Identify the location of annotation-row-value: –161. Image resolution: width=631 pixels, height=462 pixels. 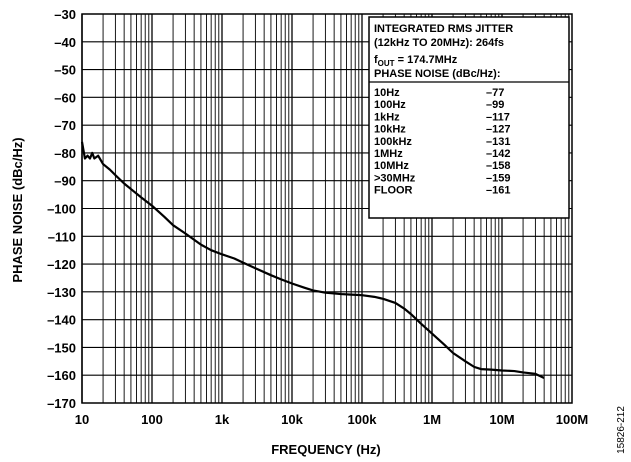
(498, 191).